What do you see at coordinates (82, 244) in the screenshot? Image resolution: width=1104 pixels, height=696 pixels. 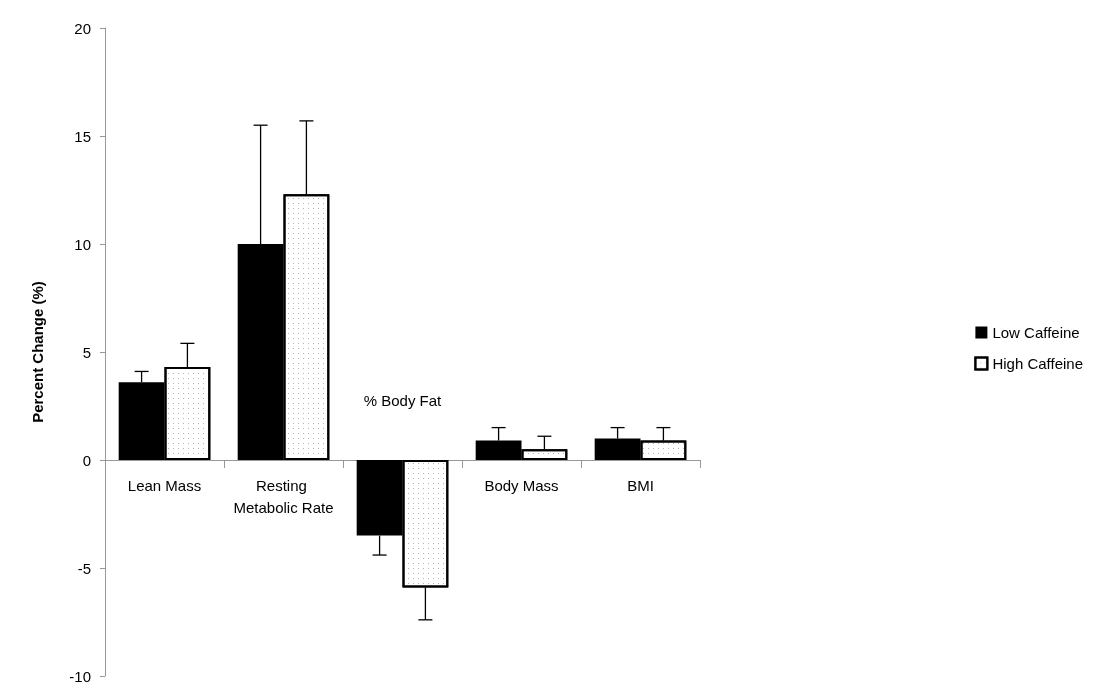 I see `y-tick-label: 10` at bounding box center [82, 244].